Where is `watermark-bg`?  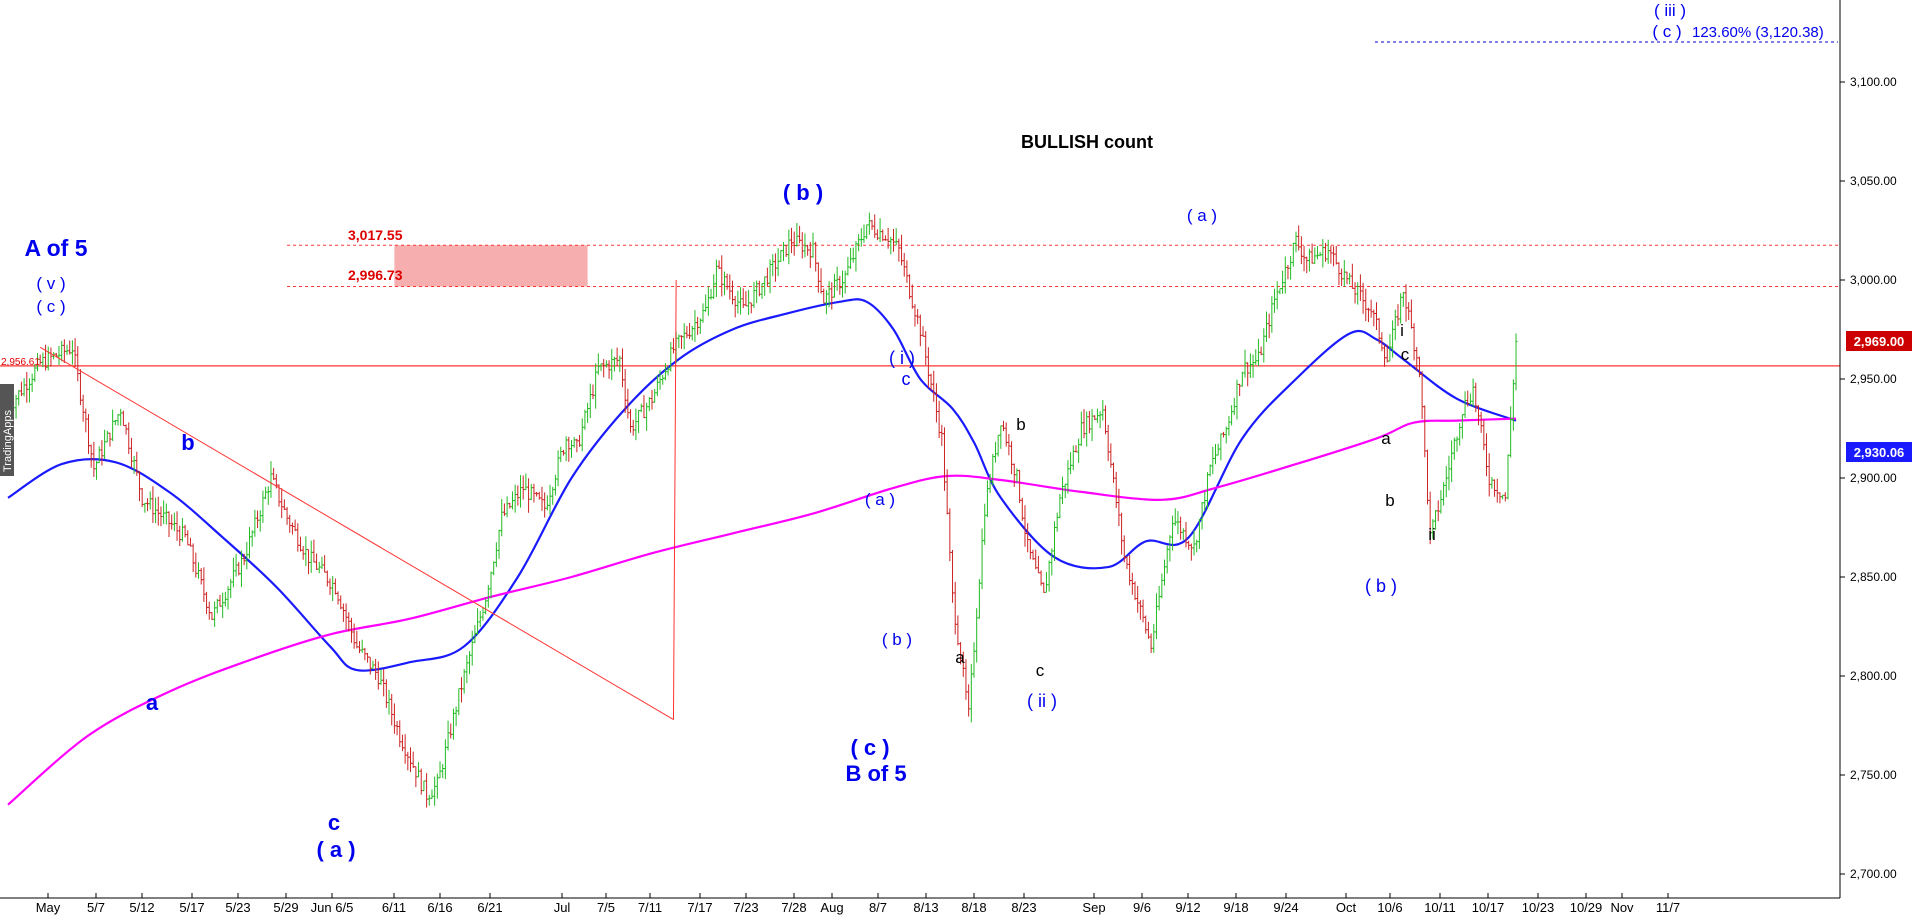 watermark-bg is located at coordinates (7, 430).